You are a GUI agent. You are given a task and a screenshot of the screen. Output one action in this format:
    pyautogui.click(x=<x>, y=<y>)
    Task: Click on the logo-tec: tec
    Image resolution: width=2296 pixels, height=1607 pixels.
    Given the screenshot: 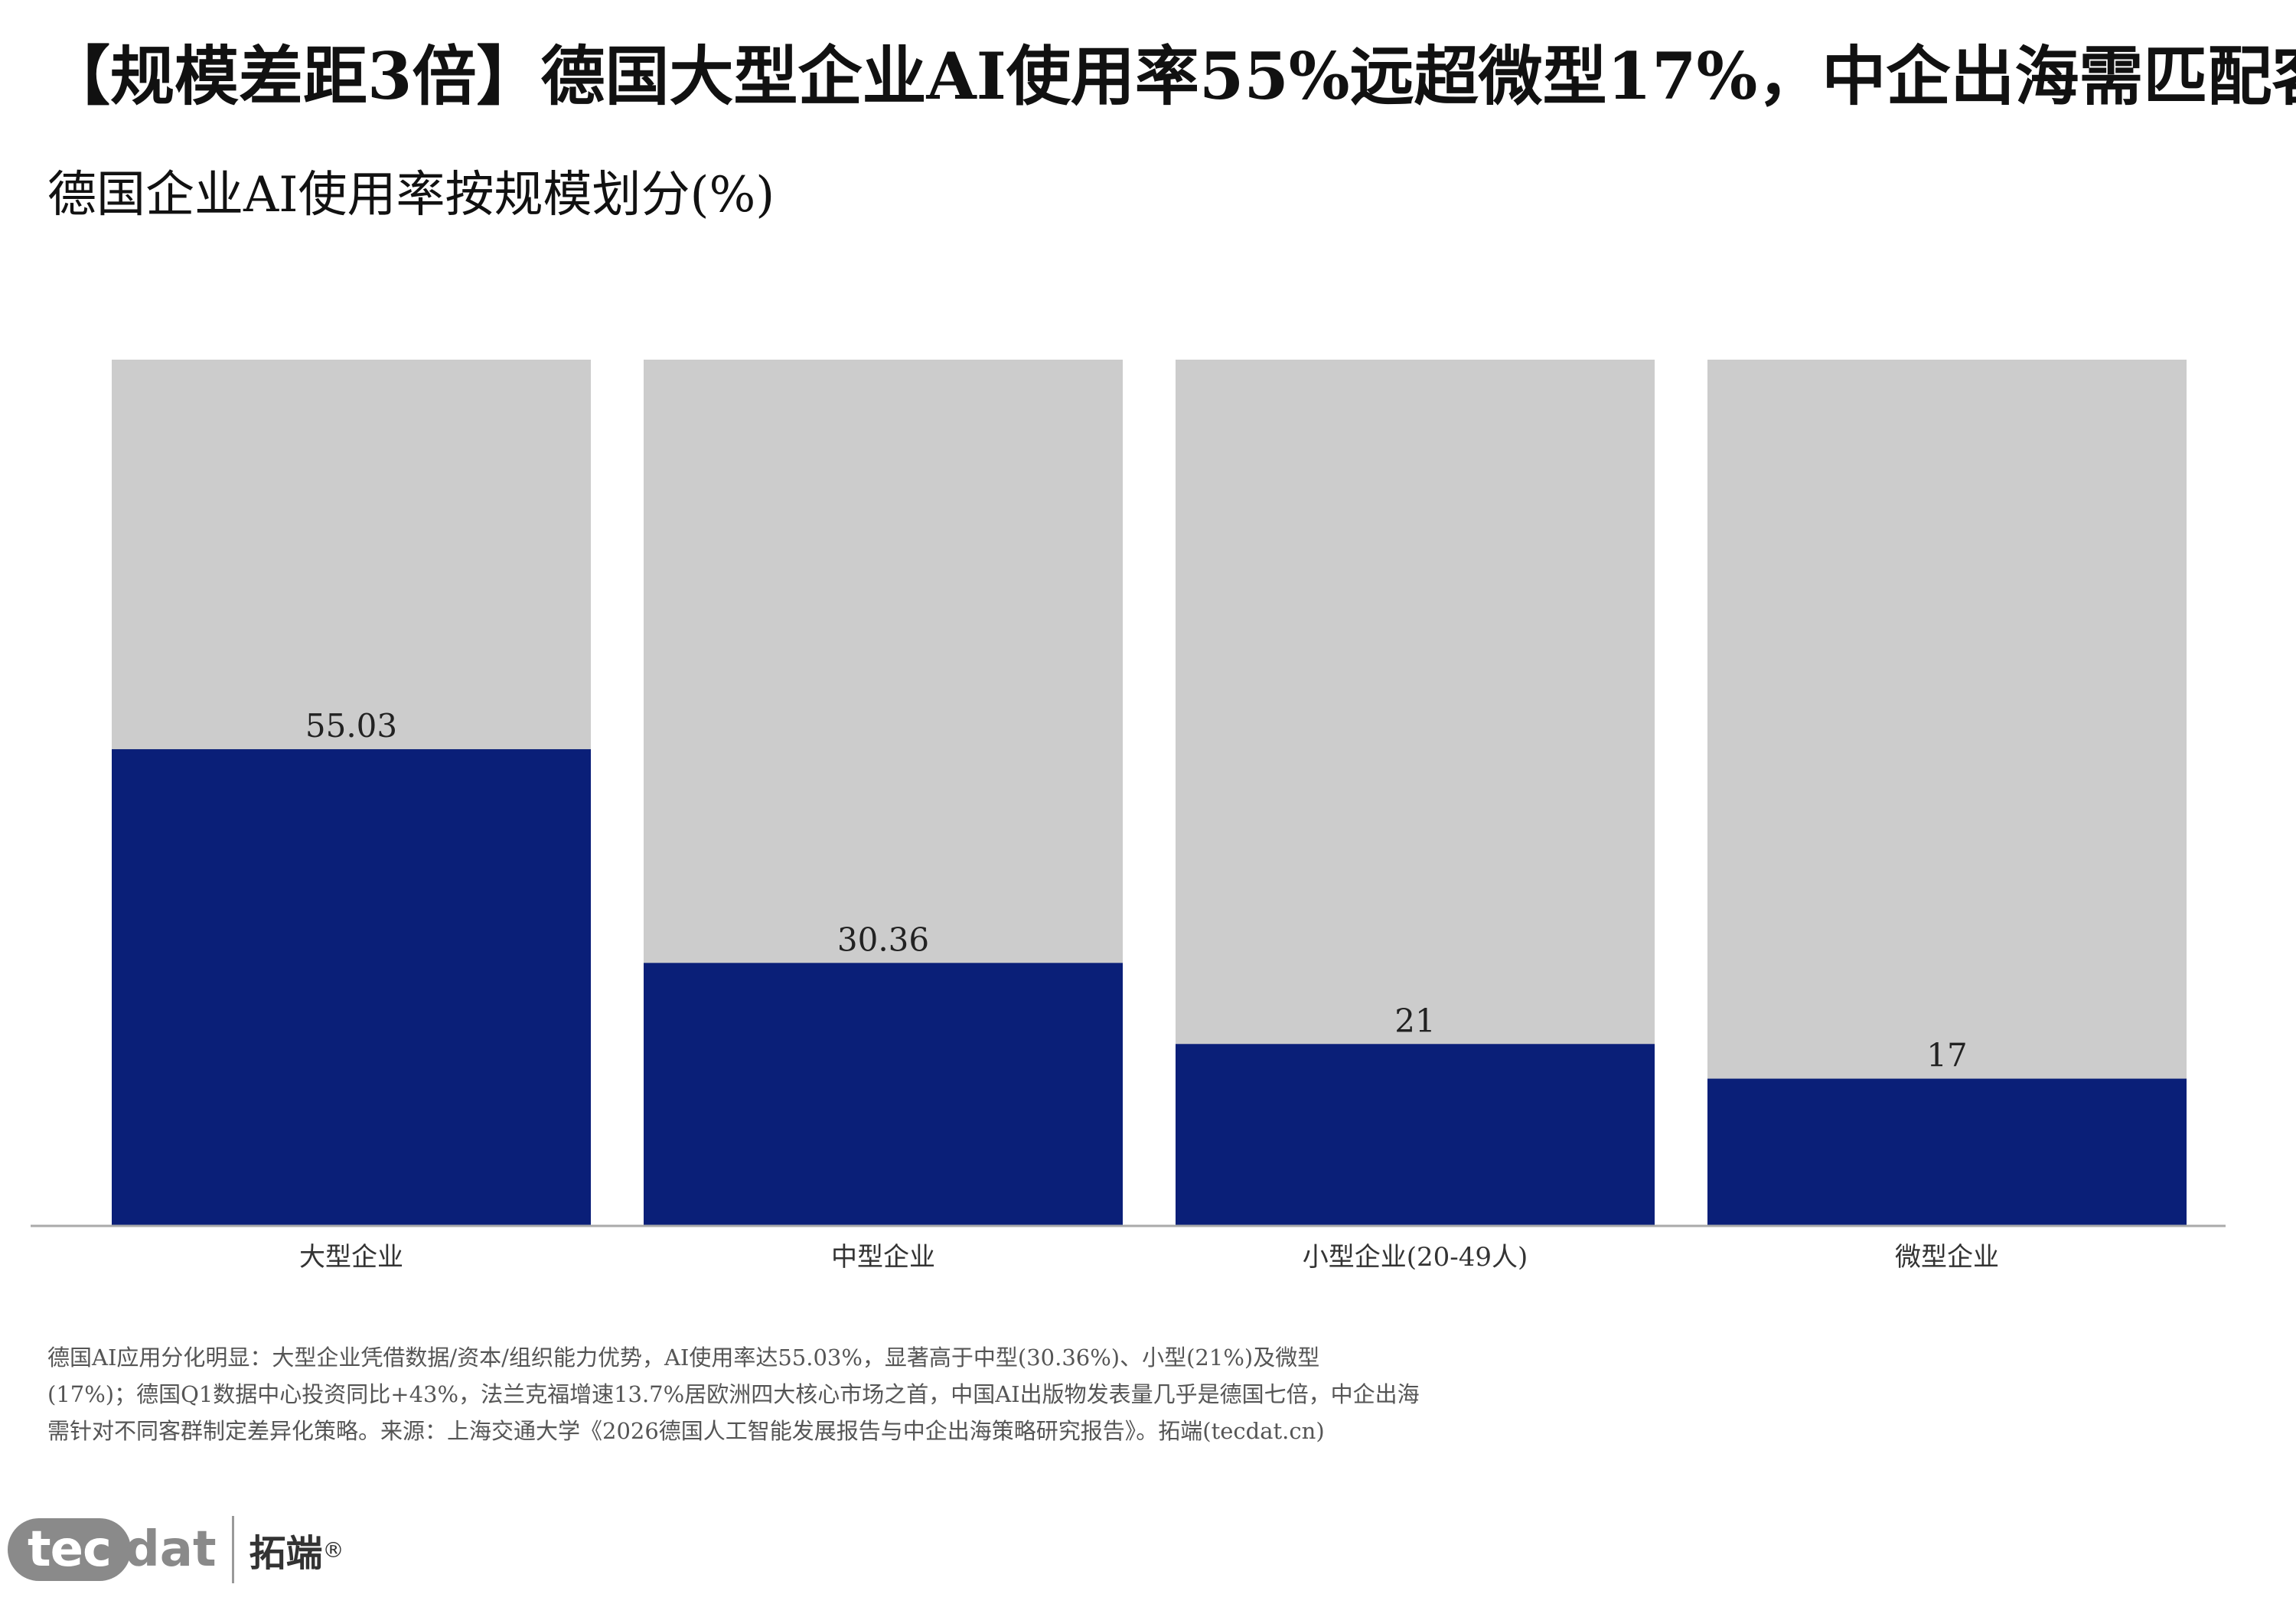 What is the action you would take?
    pyautogui.click(x=69, y=1549)
    